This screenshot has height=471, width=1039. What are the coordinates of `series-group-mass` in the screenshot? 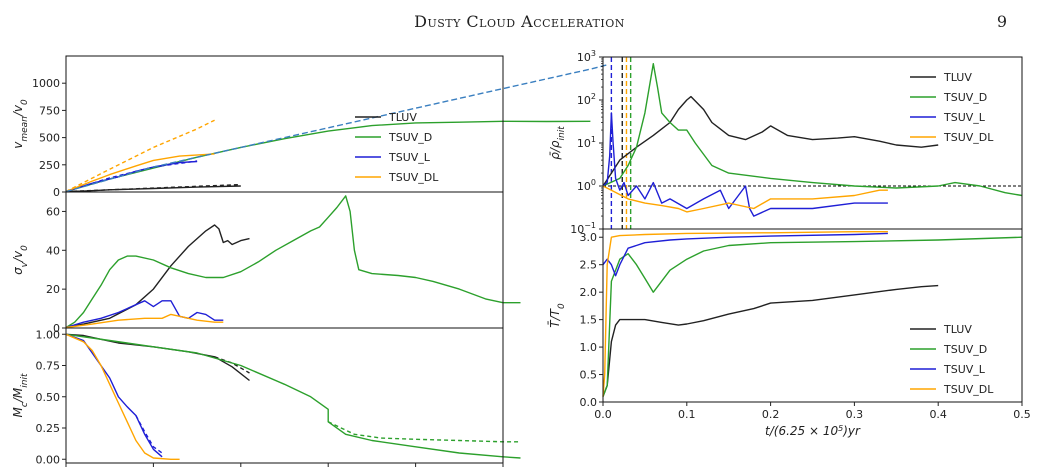 It's located at (293, 396).